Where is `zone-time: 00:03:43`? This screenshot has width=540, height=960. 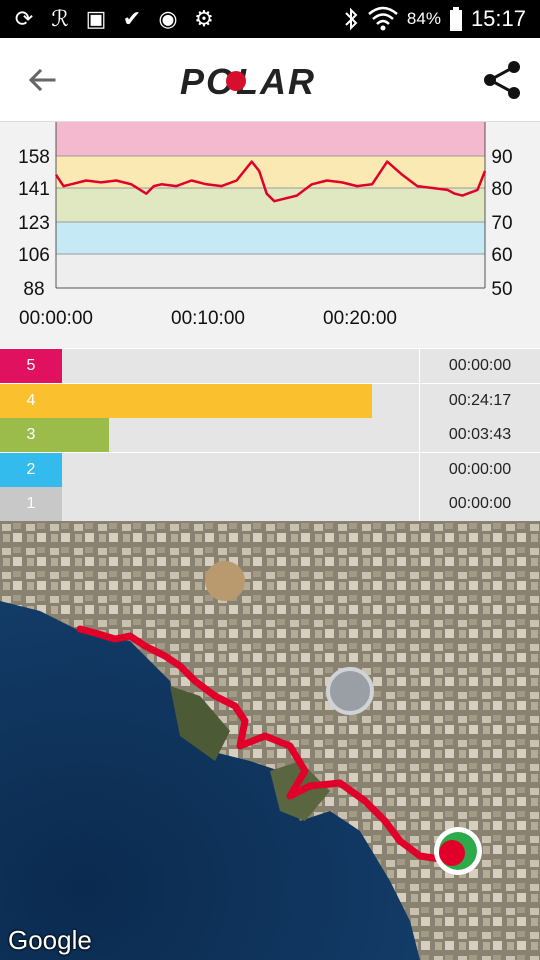 zone-time: 00:03:43 is located at coordinates (480, 435).